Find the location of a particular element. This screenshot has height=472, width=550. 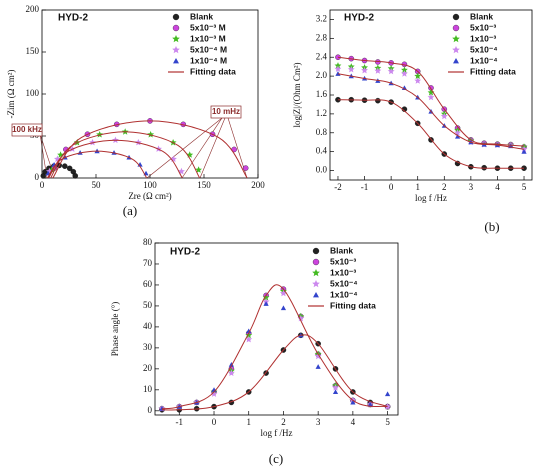

y-tick-label: 80 is located at coordinates (148, 242).